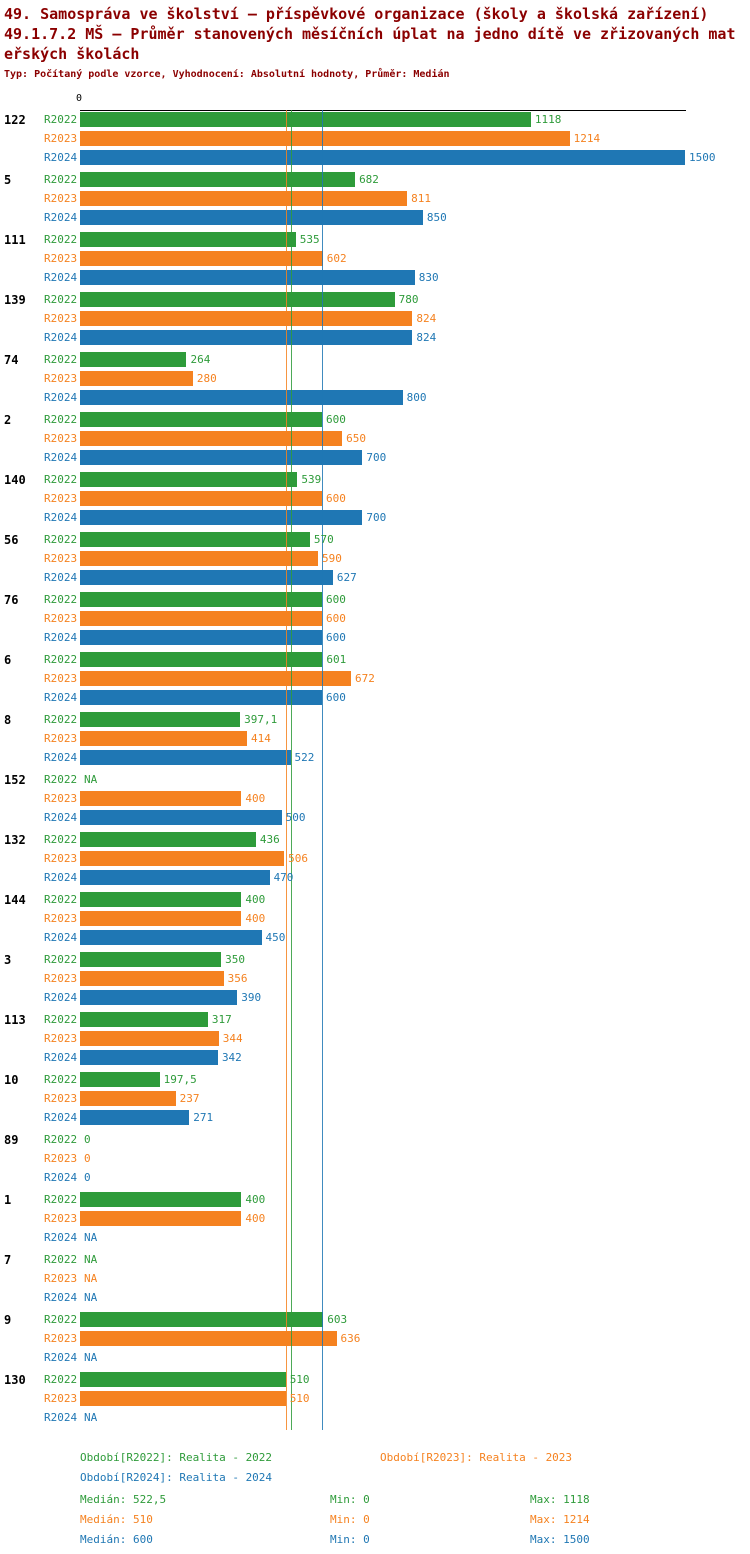  Describe the element at coordinates (176, 1477) in the screenshot. I see `legend-item-r2024: Období[R2024]: Realita - 2024` at that location.